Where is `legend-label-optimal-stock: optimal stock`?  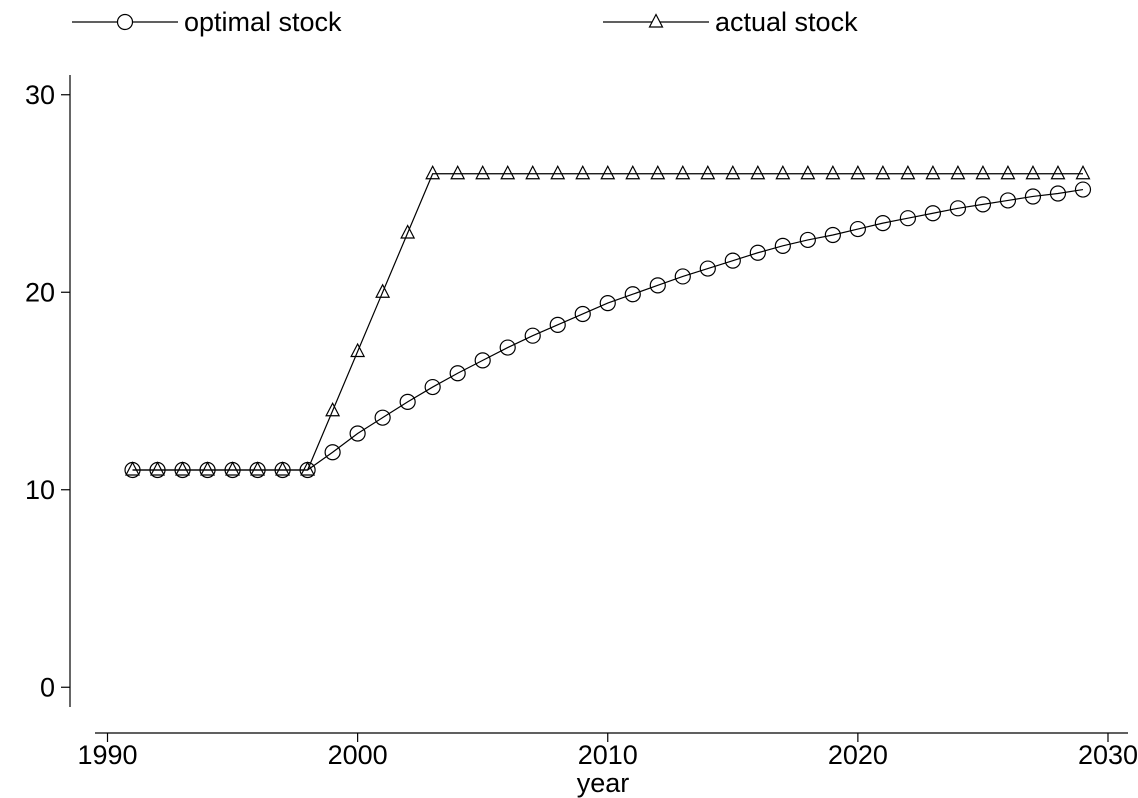
legend-label-optimal-stock: optimal stock is located at coordinates (263, 22).